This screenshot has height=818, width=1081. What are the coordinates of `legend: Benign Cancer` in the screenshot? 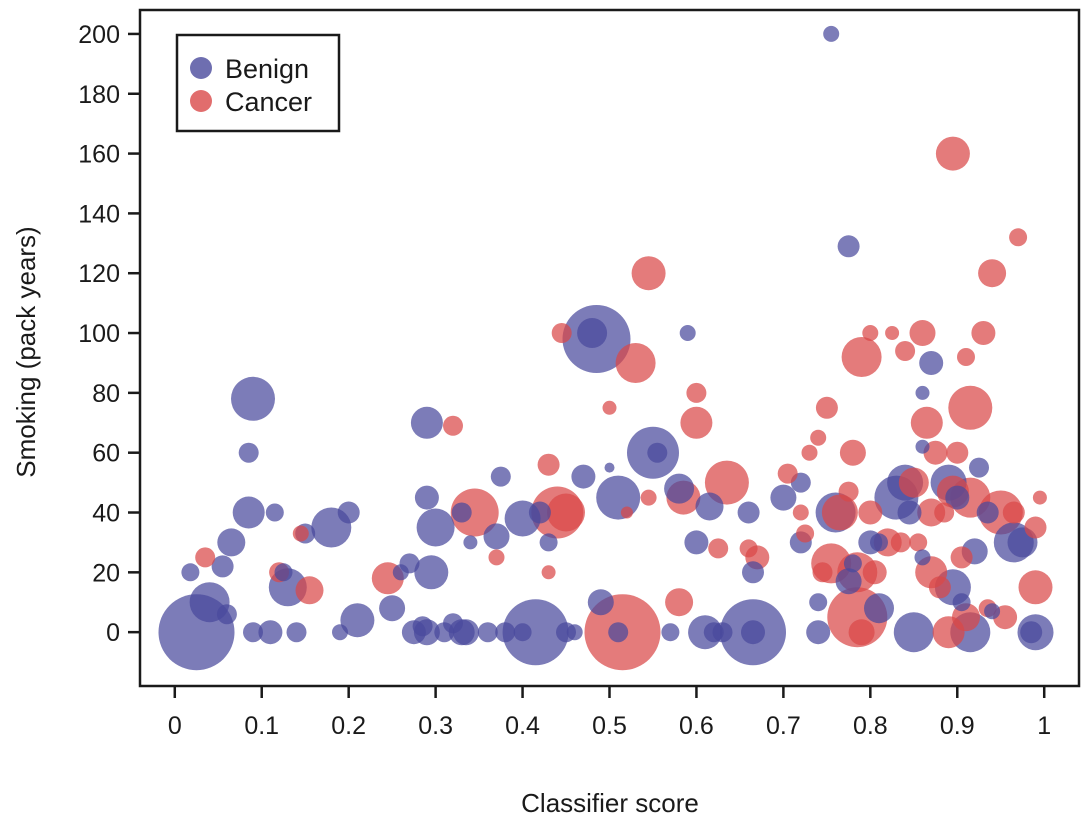 It's located at (258, 83).